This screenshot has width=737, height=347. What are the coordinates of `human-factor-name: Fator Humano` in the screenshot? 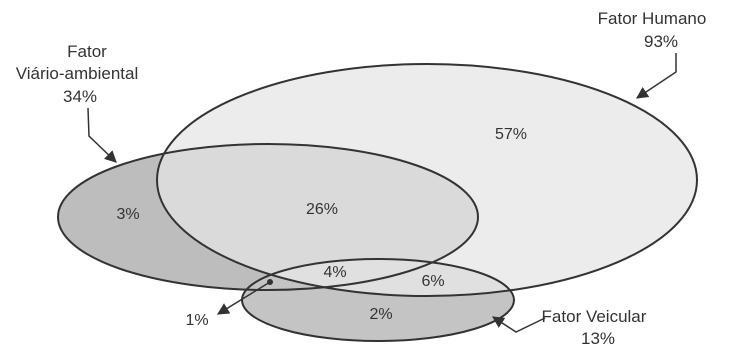 It's located at (652, 18).